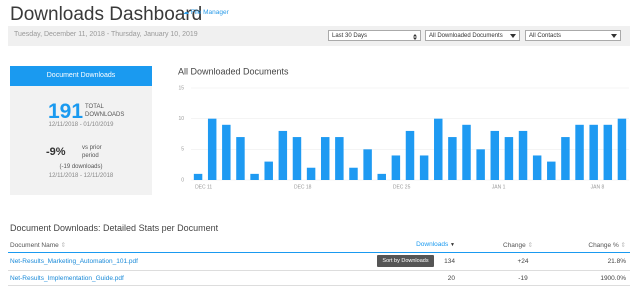 This screenshot has height=286, width=643. What do you see at coordinates (598, 187) in the screenshot?
I see `x-tick-label: JAN 8` at bounding box center [598, 187].